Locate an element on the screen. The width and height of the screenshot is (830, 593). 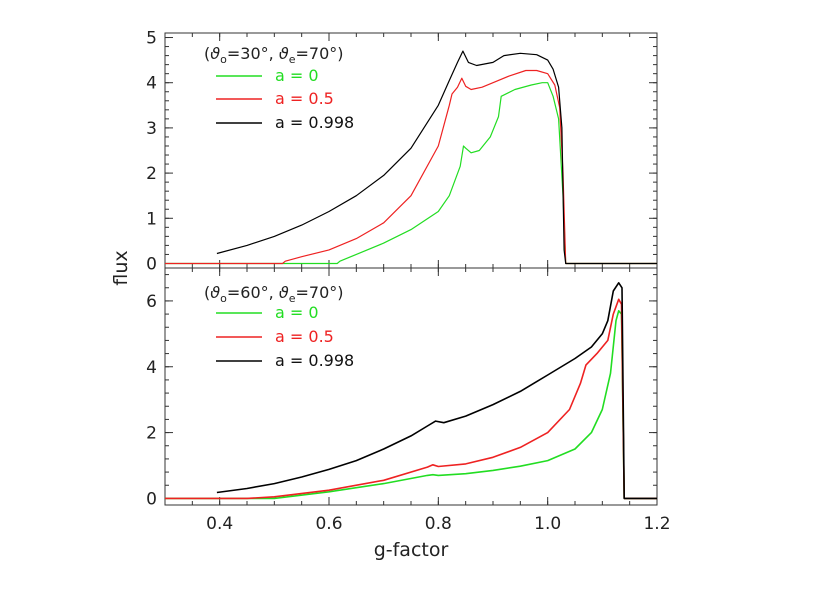
bottom-ytick-label: 6 is located at coordinates (151, 302).